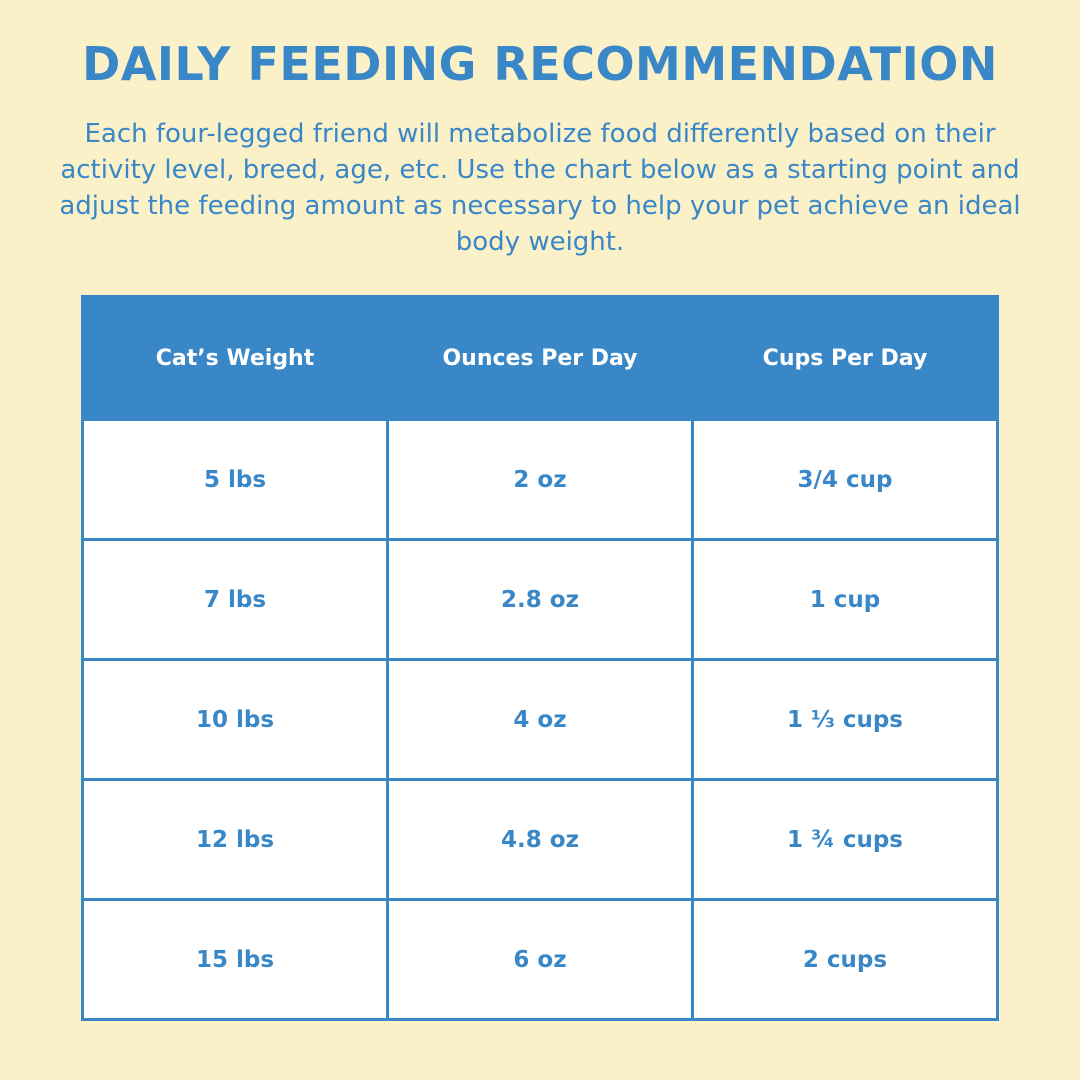 This screenshot has height=1080, width=1080. I want to click on cups-cell: 2 cups, so click(845, 959).